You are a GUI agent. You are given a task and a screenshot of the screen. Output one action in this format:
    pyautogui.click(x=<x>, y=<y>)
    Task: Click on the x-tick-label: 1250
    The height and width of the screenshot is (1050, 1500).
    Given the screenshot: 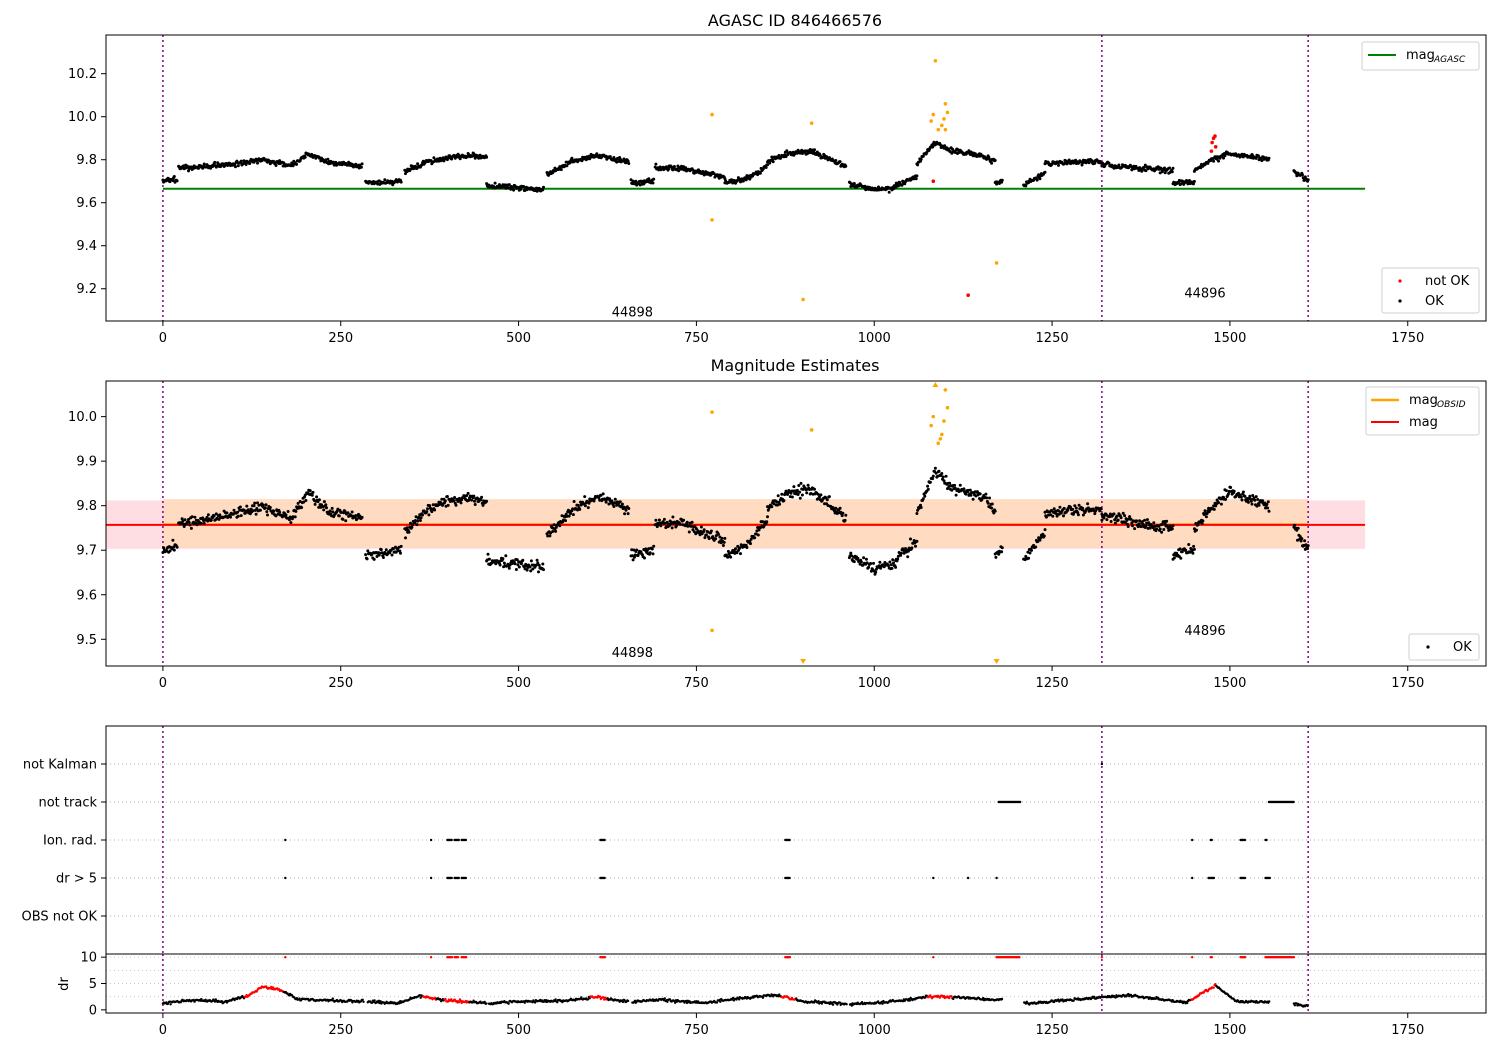 What is the action you would take?
    pyautogui.click(x=1052, y=1030)
    